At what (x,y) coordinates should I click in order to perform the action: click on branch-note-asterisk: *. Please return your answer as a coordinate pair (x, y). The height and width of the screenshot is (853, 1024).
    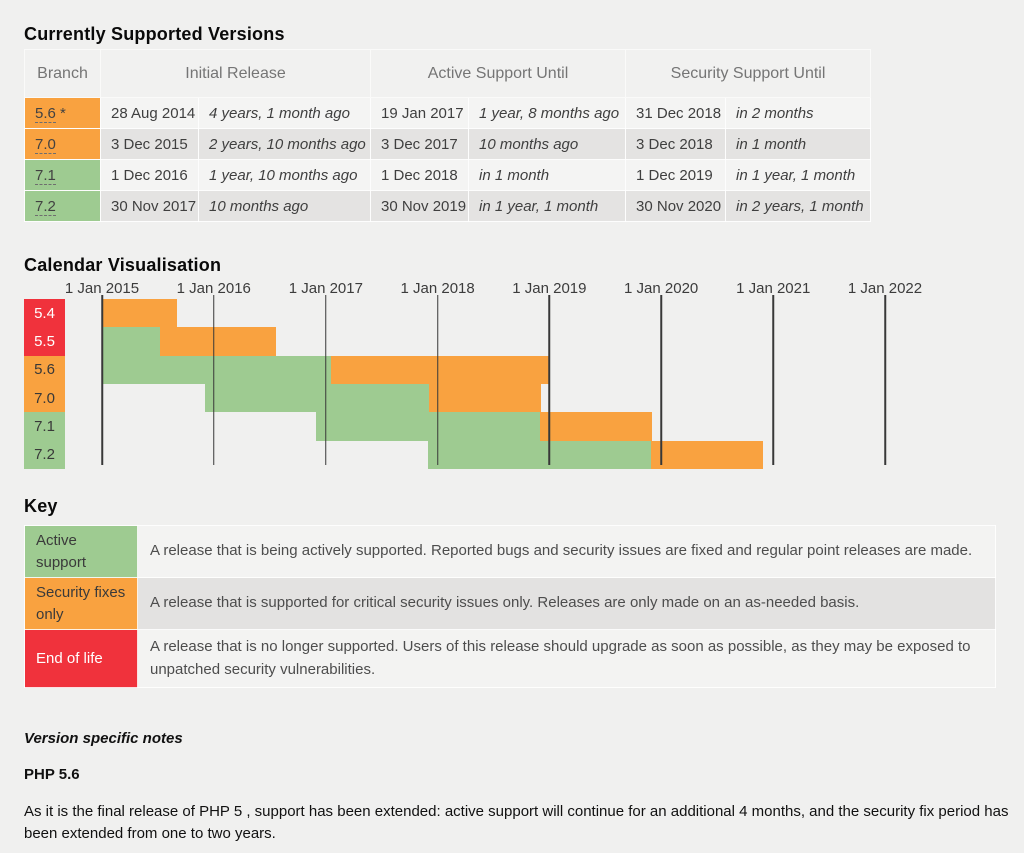
    Looking at the image, I should click on (60, 113).